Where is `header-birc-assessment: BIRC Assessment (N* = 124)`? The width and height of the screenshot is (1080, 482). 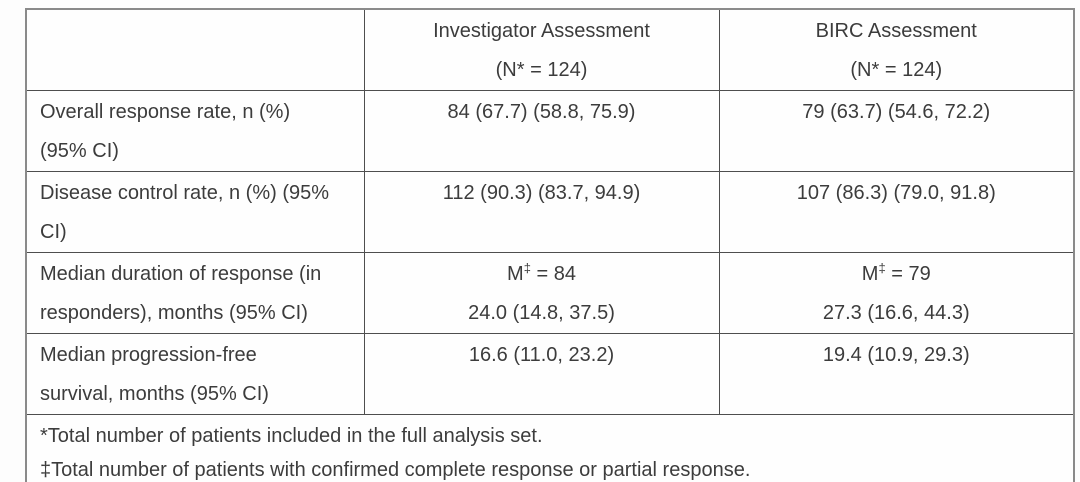 header-birc-assessment: BIRC Assessment (N* = 124) is located at coordinates (896, 49).